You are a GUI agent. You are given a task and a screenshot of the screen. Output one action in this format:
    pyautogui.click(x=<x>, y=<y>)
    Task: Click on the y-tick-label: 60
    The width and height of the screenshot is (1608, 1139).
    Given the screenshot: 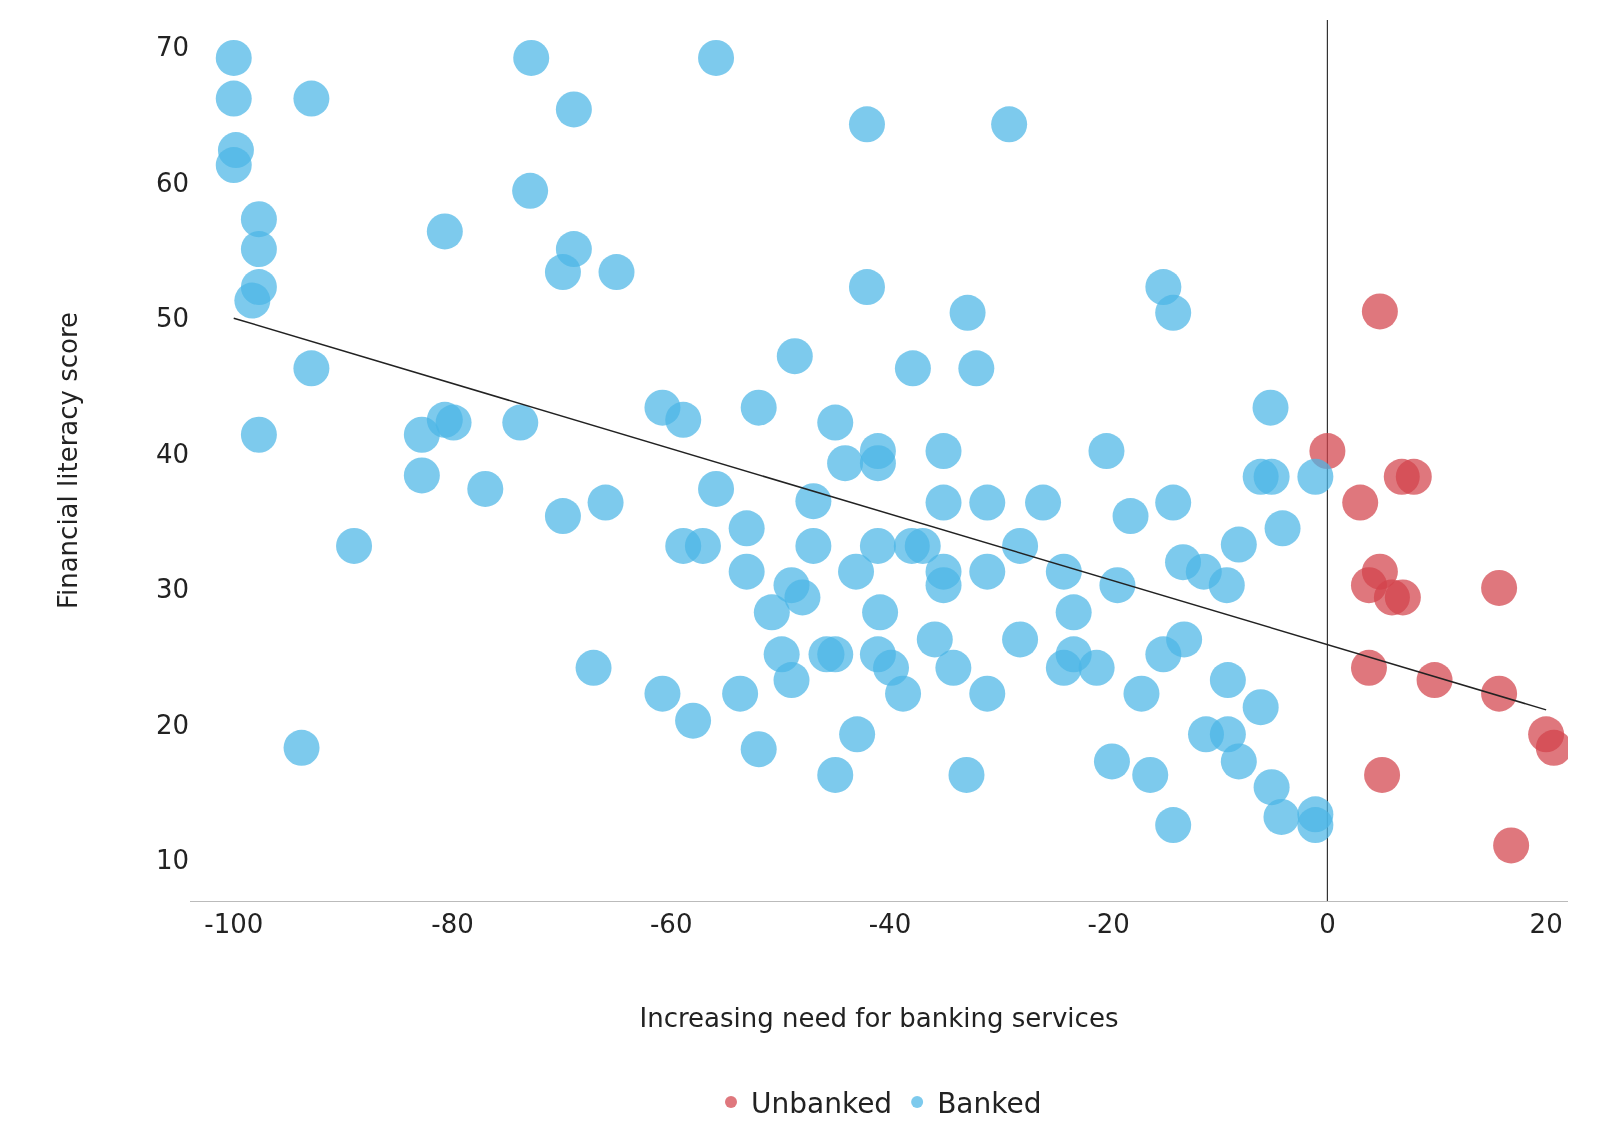 What is the action you would take?
    pyautogui.click(x=172, y=182)
    